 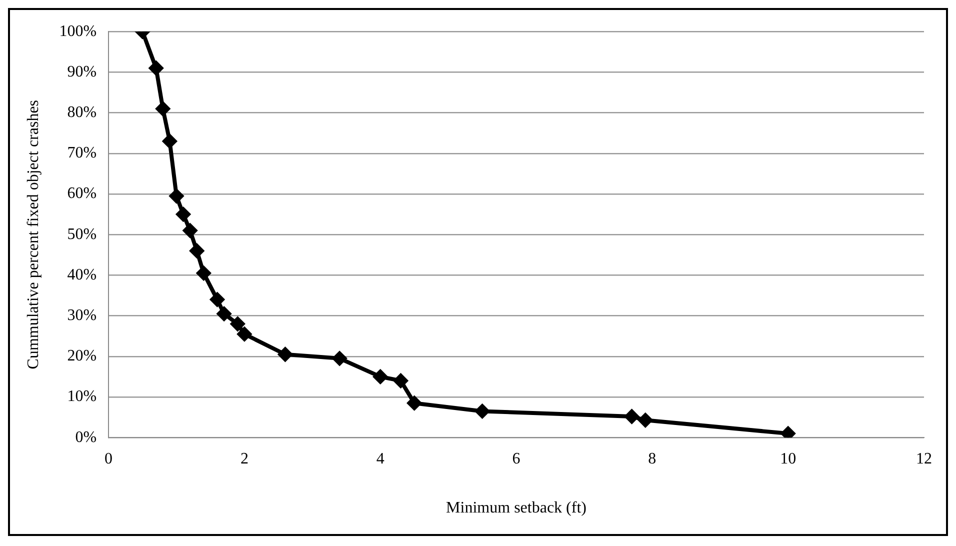 What do you see at coordinates (82, 397) in the screenshot?
I see `y-tick-label: 10%` at bounding box center [82, 397].